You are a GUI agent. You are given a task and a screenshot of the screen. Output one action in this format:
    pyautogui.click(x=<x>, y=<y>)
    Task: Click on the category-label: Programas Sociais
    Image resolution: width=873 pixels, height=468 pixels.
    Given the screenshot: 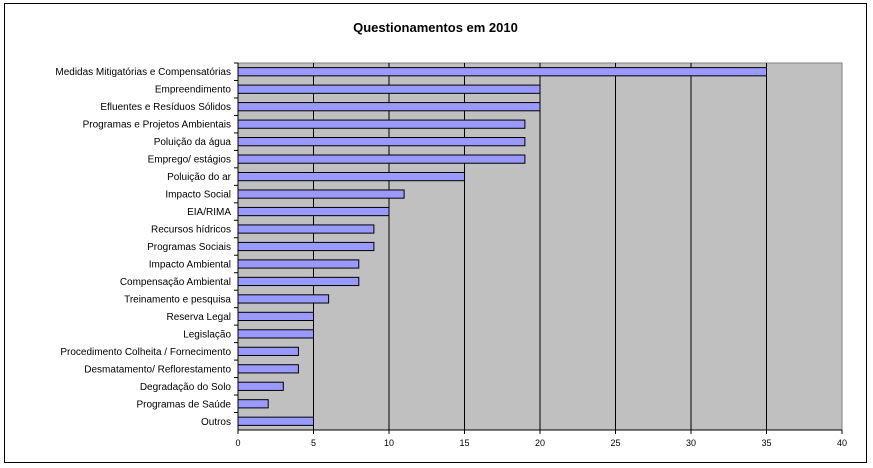 What is the action you would take?
    pyautogui.click(x=189, y=247)
    